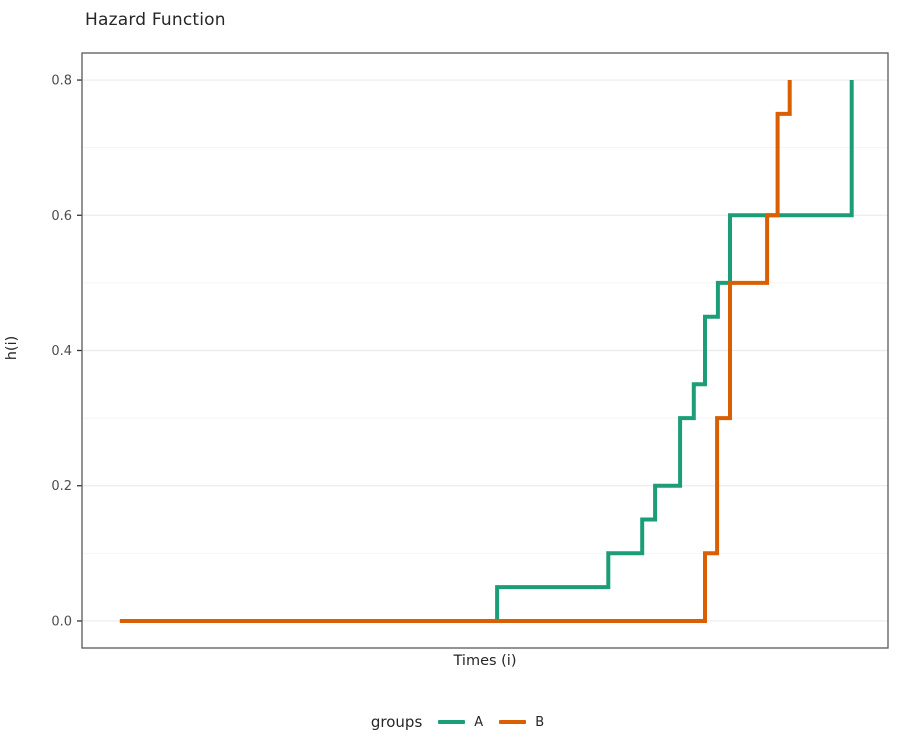 The width and height of the screenshot is (915, 745). I want to click on legend-entry-b: B, so click(521, 722).